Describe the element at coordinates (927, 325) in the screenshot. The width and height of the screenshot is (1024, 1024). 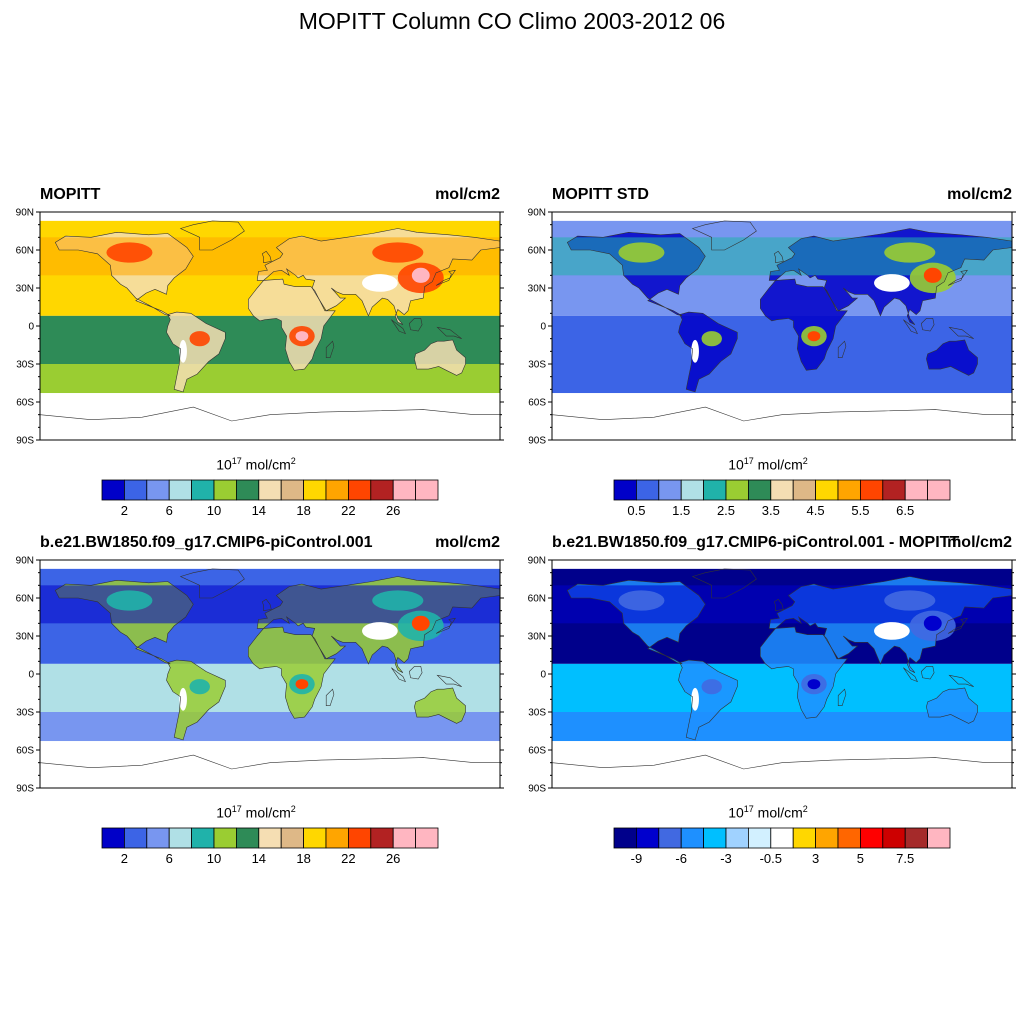
I see `coastline-borneo` at that location.